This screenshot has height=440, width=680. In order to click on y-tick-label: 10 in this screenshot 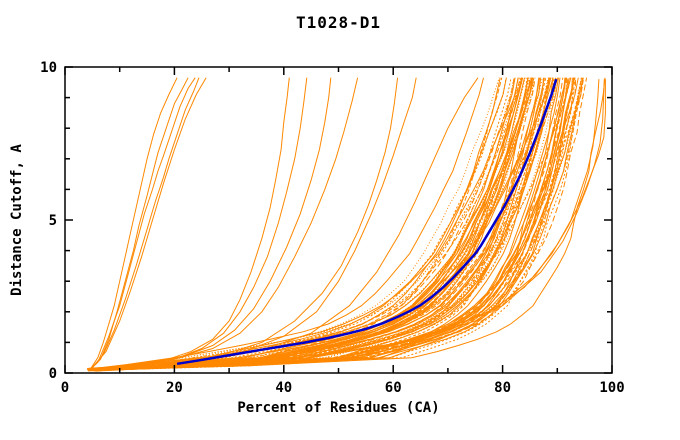, I will do `click(48, 68)`.